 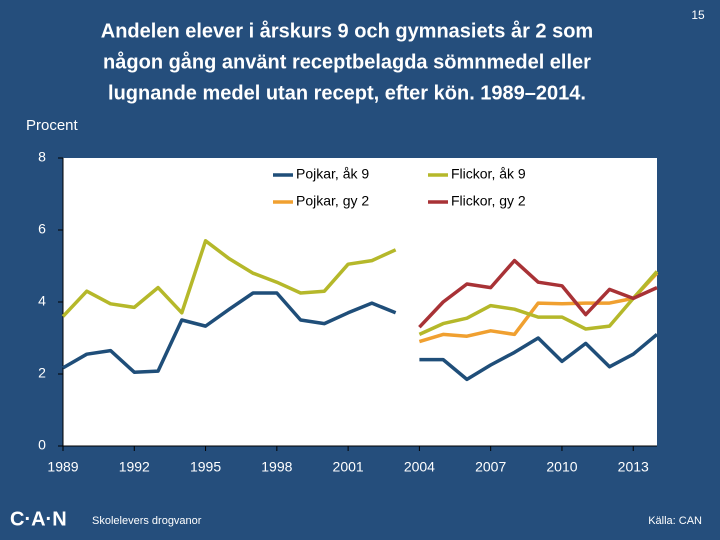 I want to click on y-tick-label: 6, so click(x=42, y=229).